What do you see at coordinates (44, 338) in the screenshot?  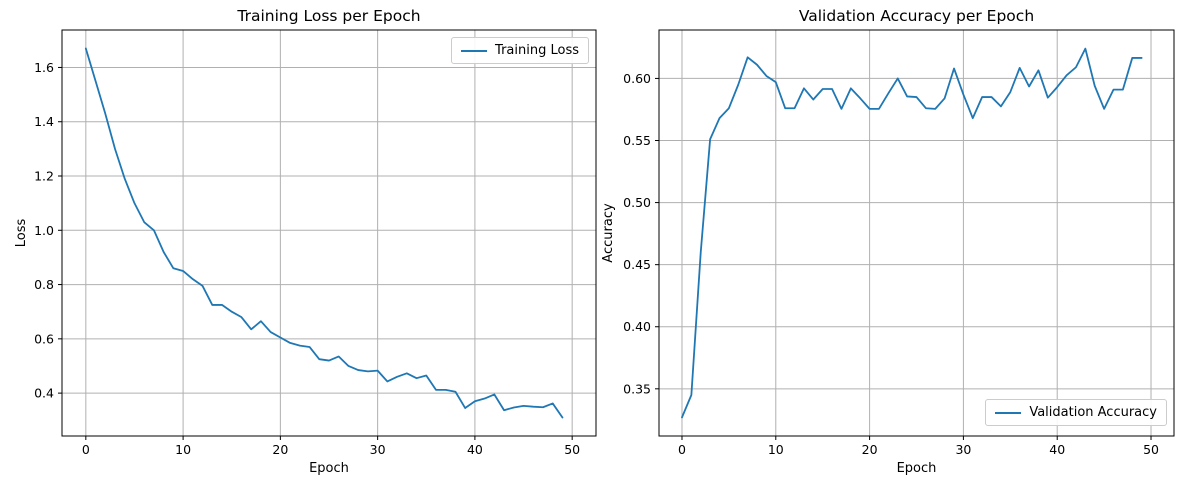 I see `y-tick-label: 0.6` at bounding box center [44, 338].